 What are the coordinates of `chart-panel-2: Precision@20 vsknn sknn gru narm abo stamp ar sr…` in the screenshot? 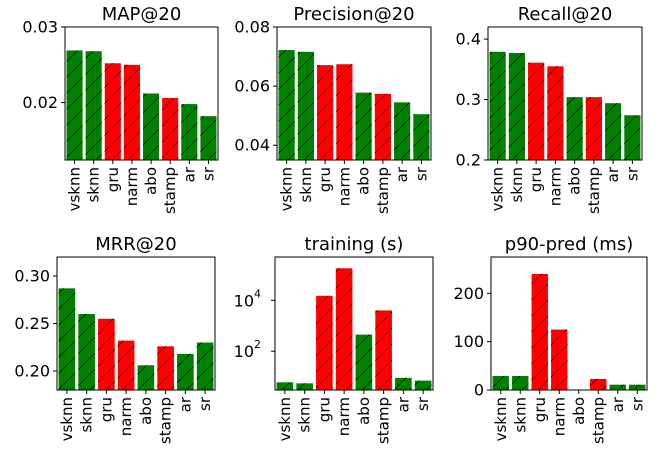 It's located at (333, 109).